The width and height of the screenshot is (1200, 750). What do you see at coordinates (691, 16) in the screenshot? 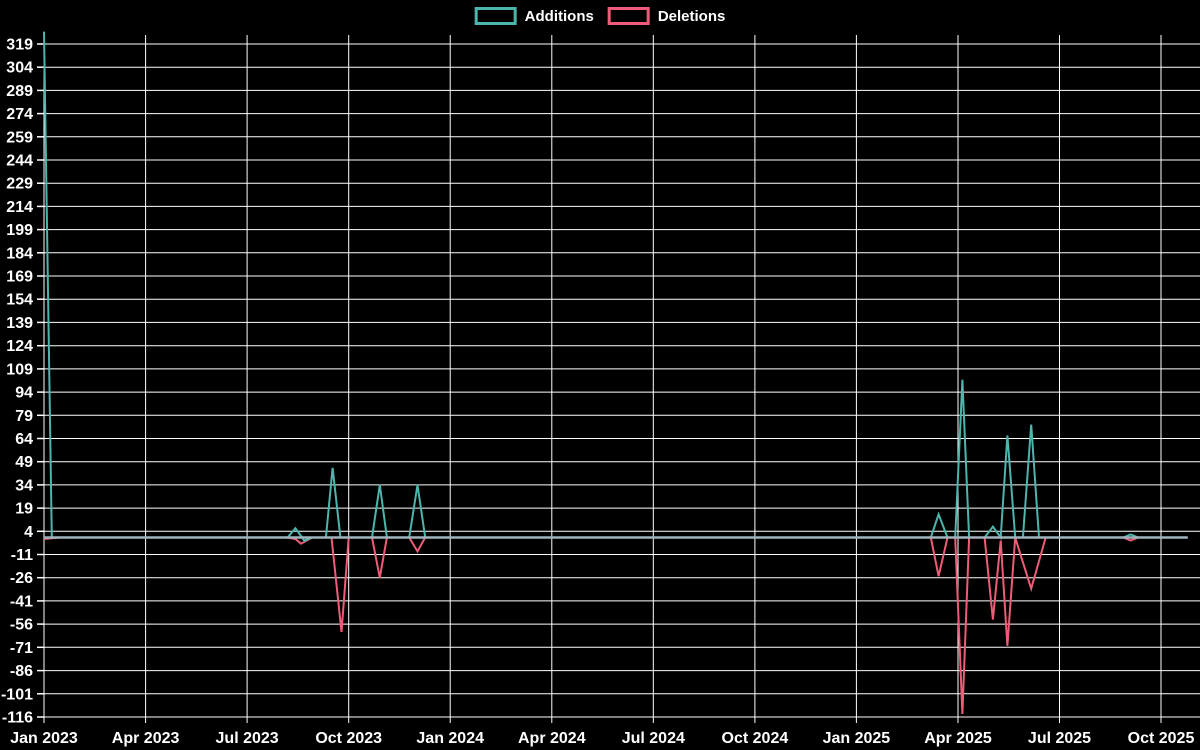
I see `deletions-legend-label: Deletions` at bounding box center [691, 16].